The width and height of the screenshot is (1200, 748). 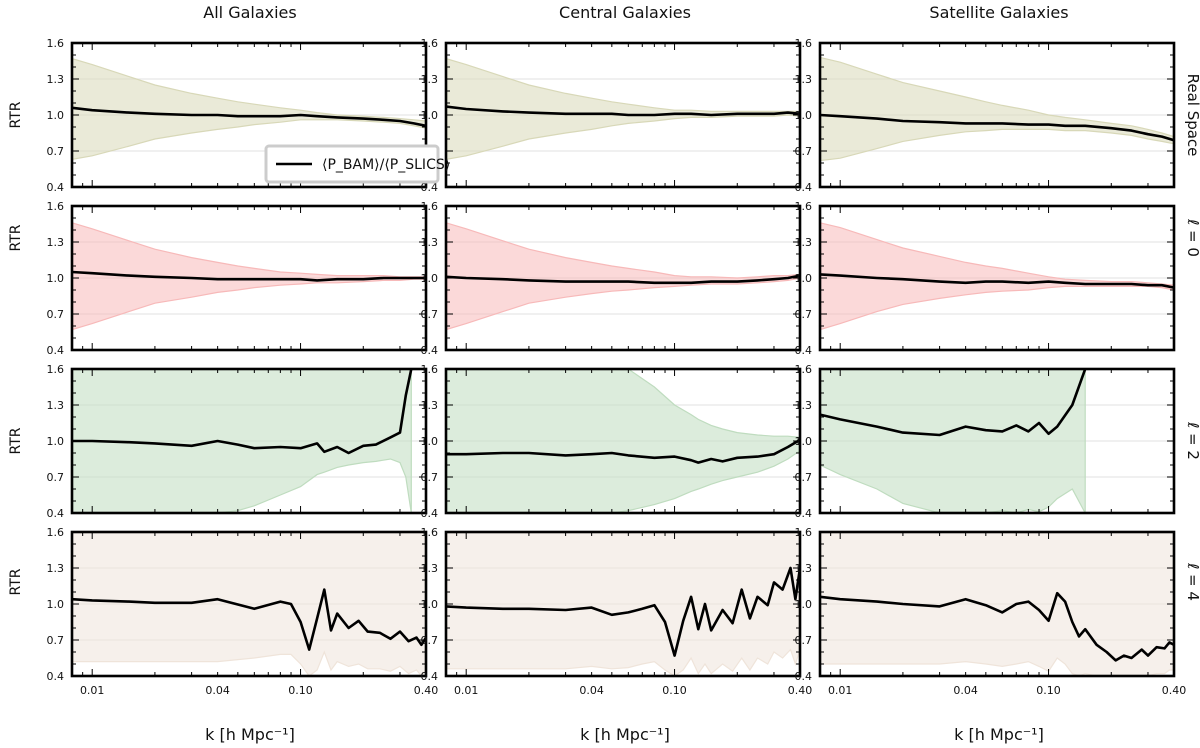 I want to click on column-title-satellite: Satellite Galaxies, so click(x=998, y=12).